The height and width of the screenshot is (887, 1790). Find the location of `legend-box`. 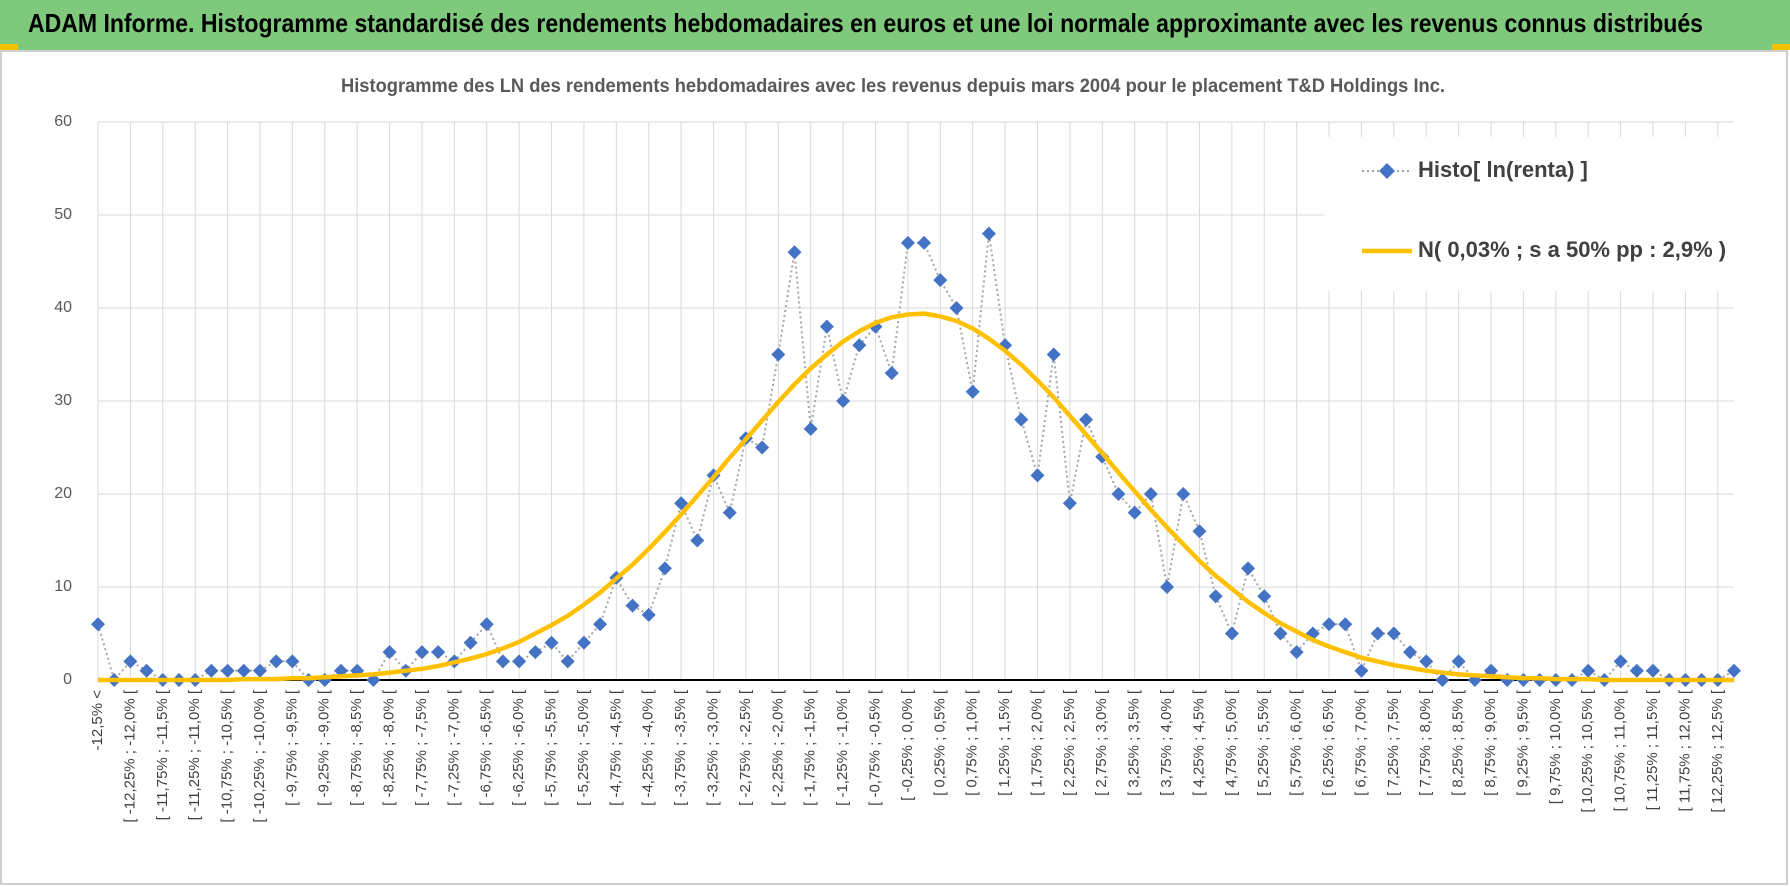

legend-box is located at coordinates (1529, 214).